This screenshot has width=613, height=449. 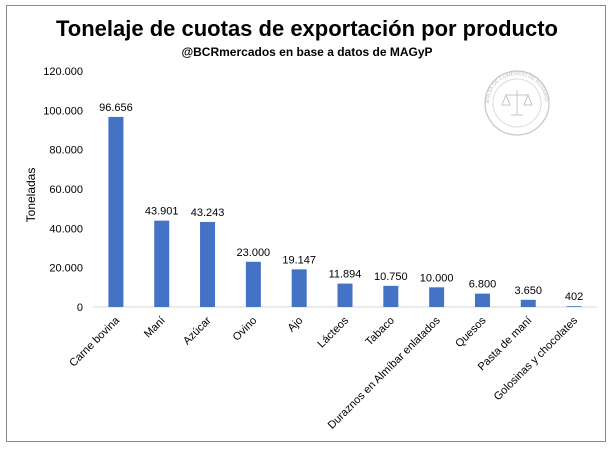 What do you see at coordinates (155, 328) in the screenshot?
I see `category-label: Maní` at bounding box center [155, 328].